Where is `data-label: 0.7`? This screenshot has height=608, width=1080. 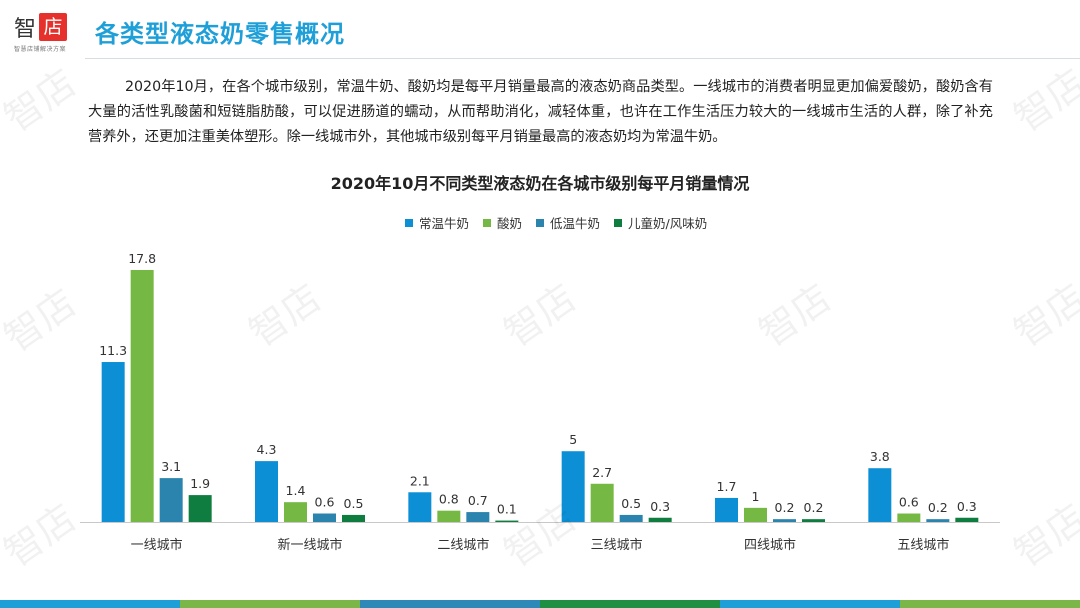 data-label: 0.7 is located at coordinates (478, 500).